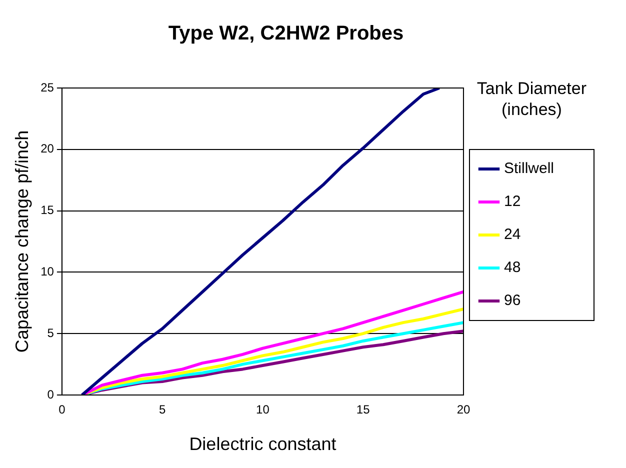 The height and width of the screenshot is (468, 626). I want to click on legend-label: 48, so click(512, 267).